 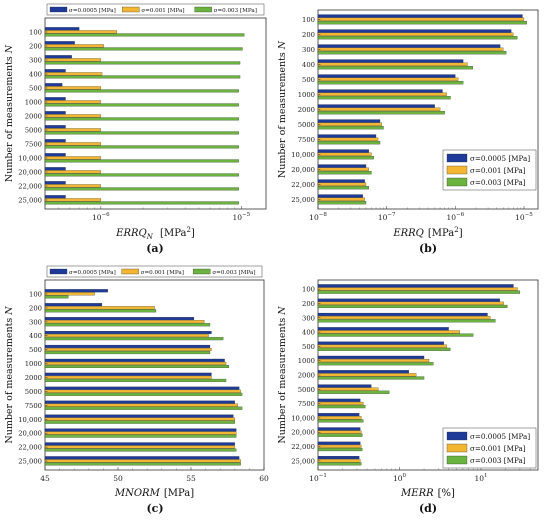 I want to click on x-axis-label: MNORM [MPa], so click(x=154, y=493).